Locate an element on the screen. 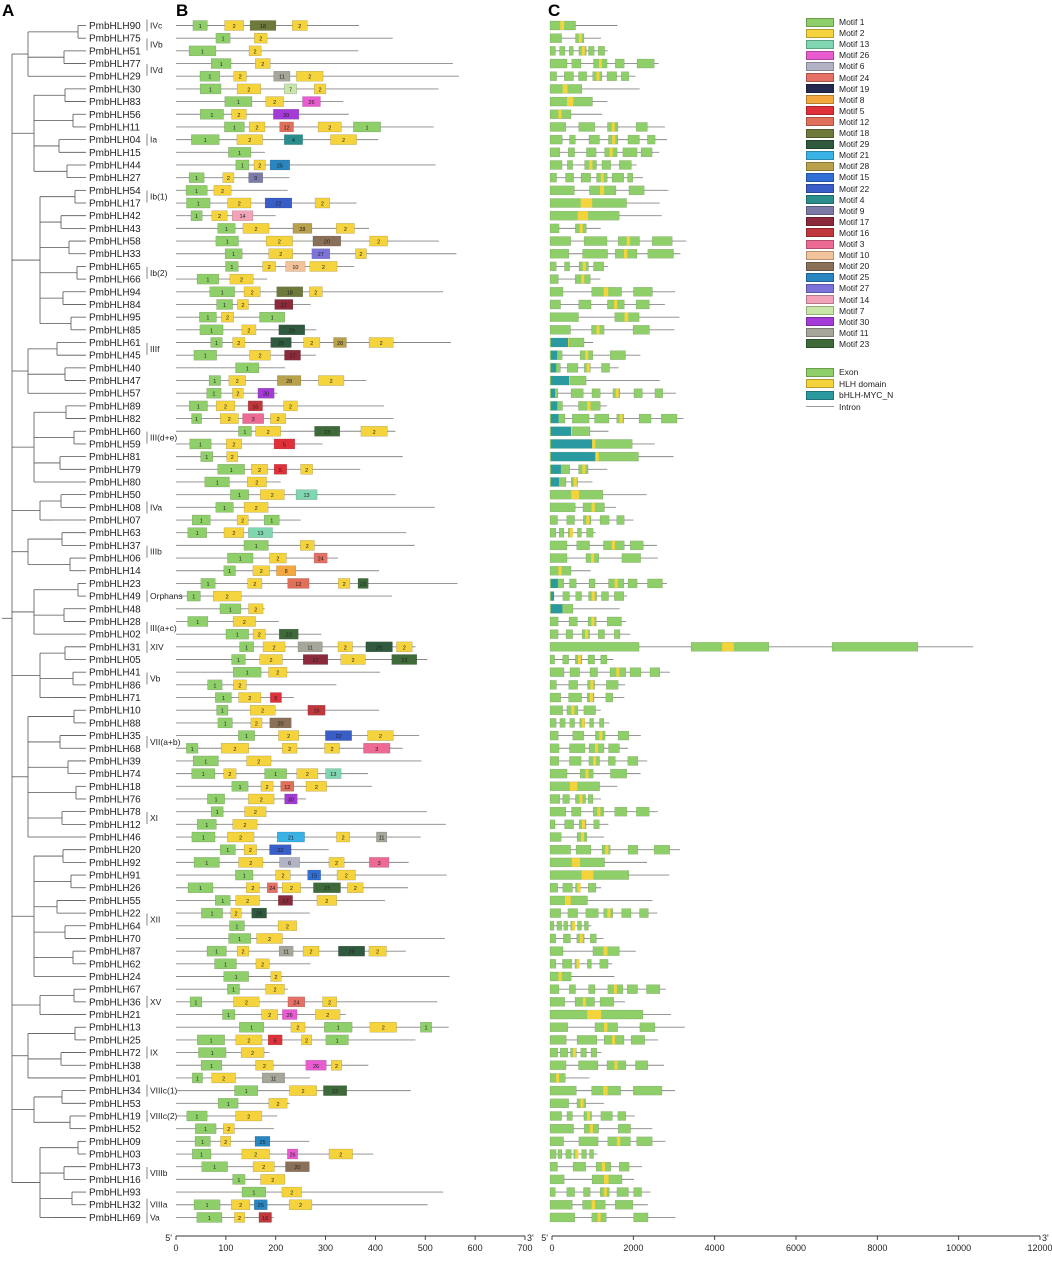 The image size is (1052, 1263). legend-label: Motif 22 is located at coordinates (854, 188).